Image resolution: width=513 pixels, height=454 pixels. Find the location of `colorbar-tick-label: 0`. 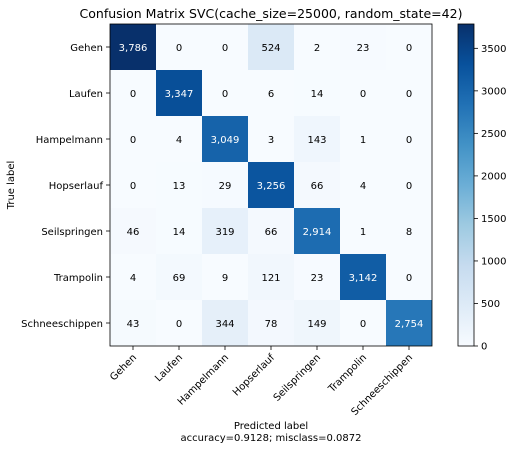

colorbar-tick-label: 0 is located at coordinates (484, 347).